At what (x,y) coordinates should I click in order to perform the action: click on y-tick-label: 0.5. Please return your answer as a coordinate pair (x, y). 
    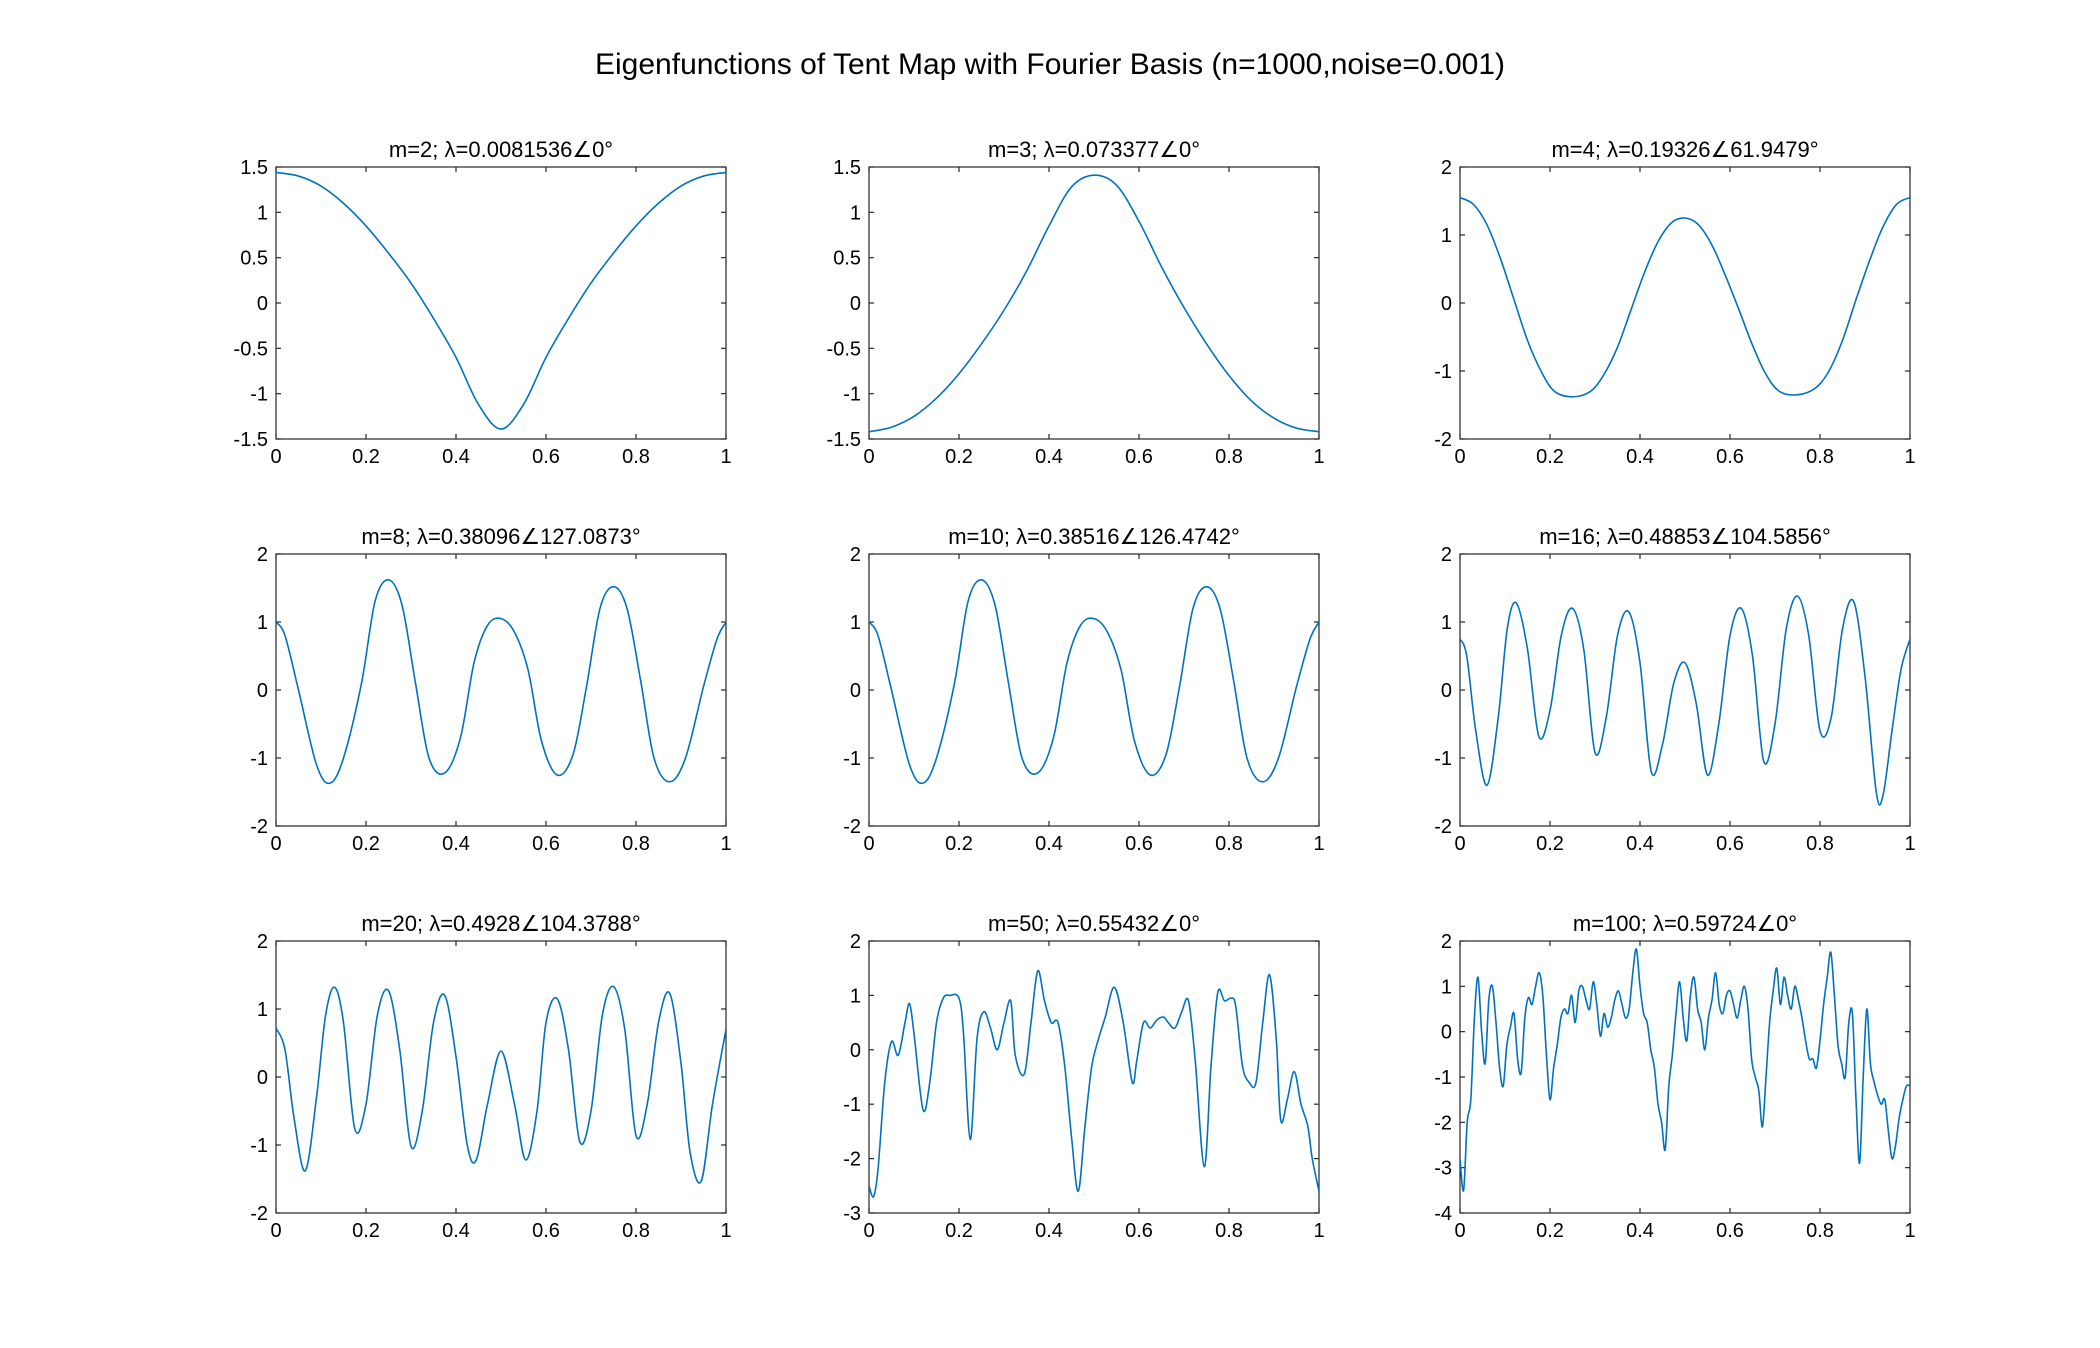
    Looking at the image, I should click on (254, 259).